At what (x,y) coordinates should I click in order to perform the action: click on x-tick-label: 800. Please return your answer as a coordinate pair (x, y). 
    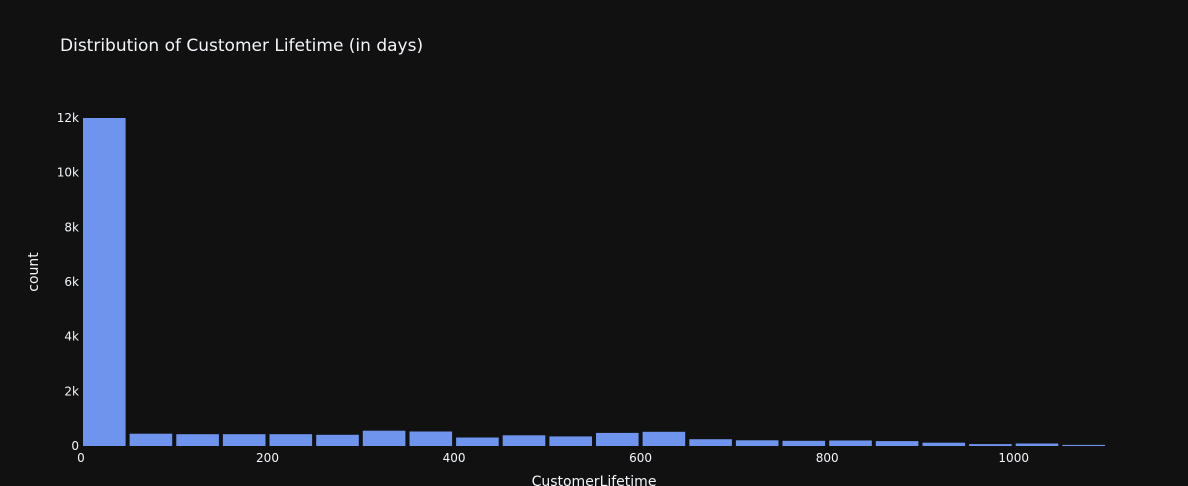
    Looking at the image, I should click on (827, 458).